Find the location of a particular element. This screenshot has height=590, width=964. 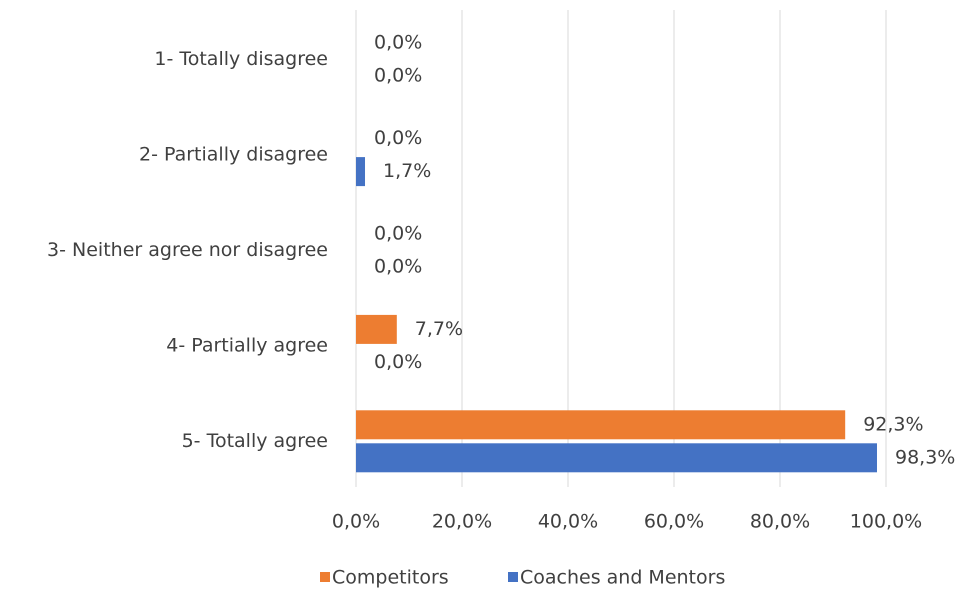

y-tick-label: 1- Totally disagree is located at coordinates (241, 59).